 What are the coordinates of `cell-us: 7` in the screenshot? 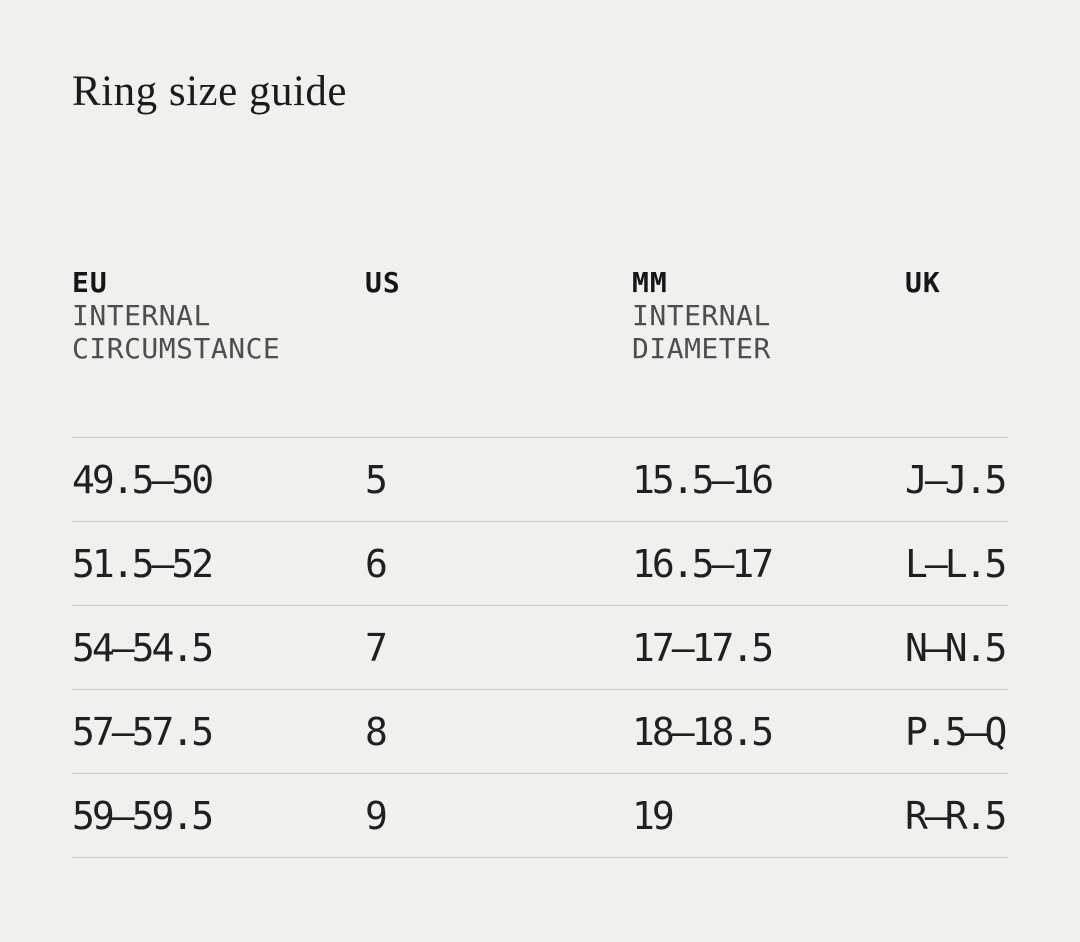 It's located at (376, 647).